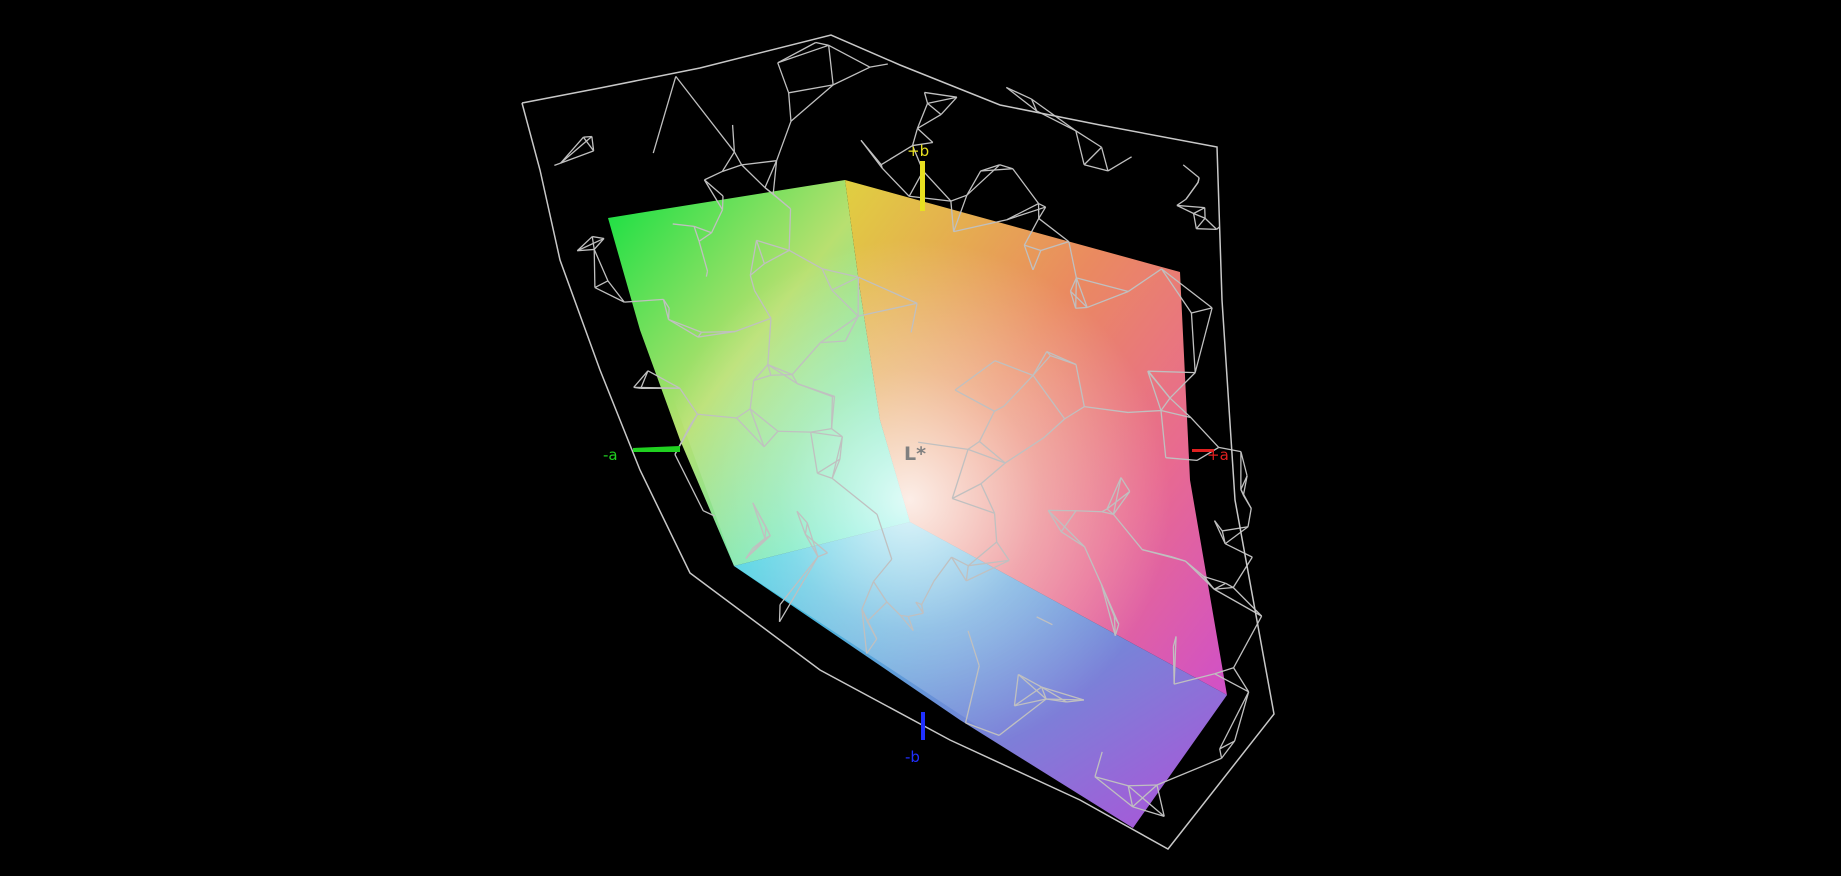  What do you see at coordinates (610, 455) in the screenshot?
I see `axis-minus-a-label: -a` at bounding box center [610, 455].